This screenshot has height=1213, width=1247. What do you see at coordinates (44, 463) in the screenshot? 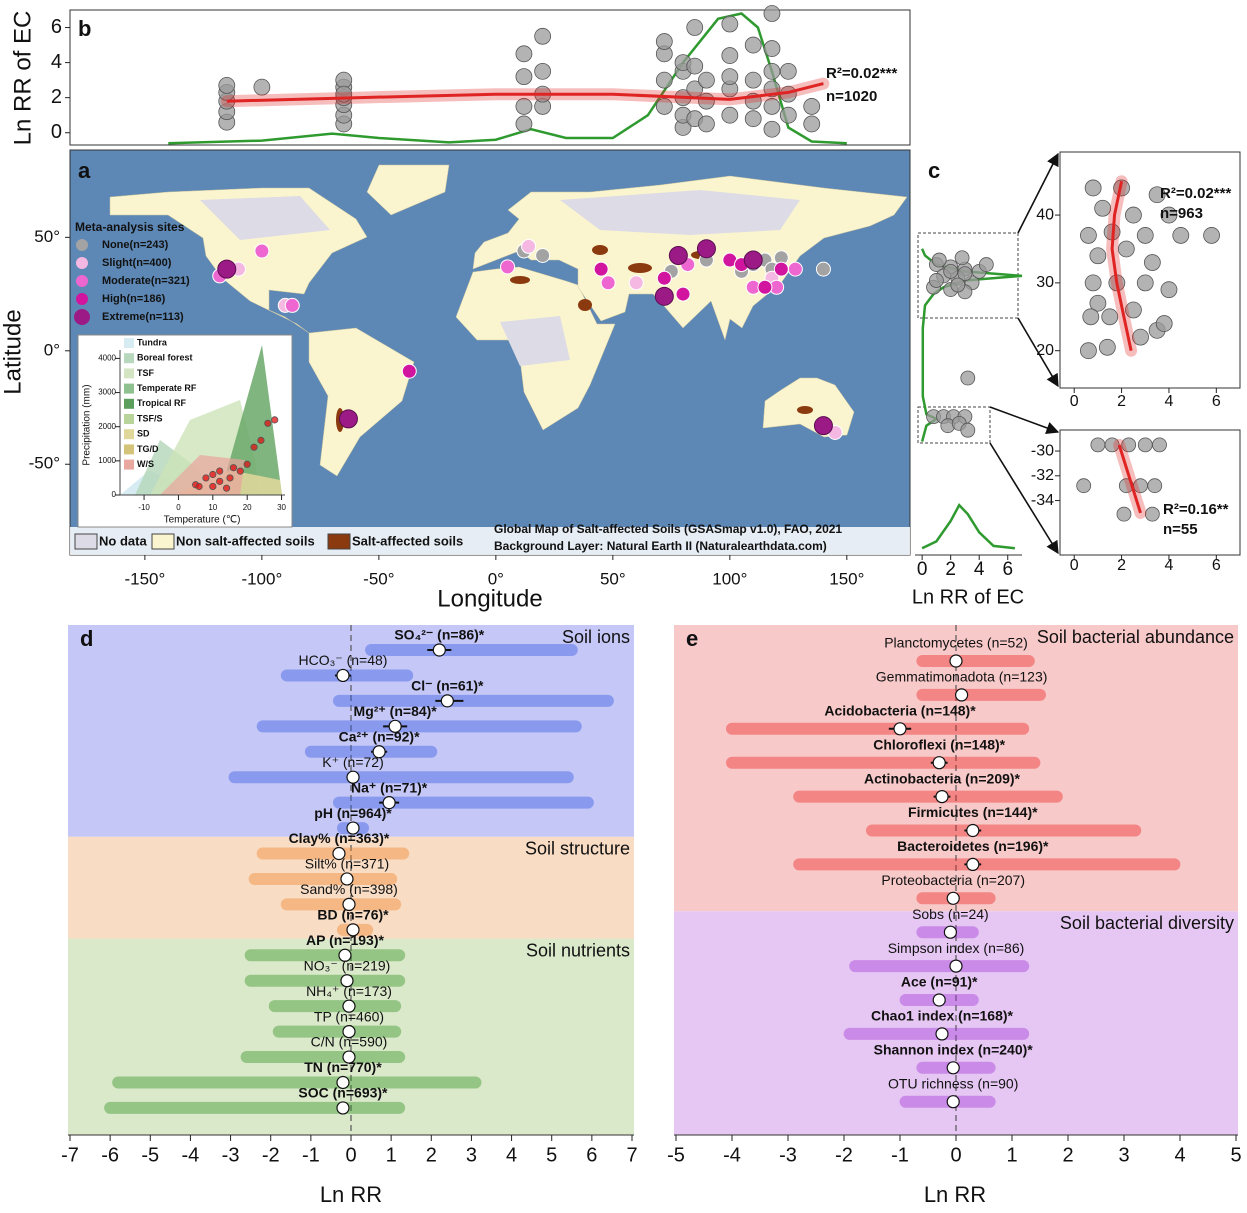
I see `y-tick-label: -50°` at bounding box center [44, 463].